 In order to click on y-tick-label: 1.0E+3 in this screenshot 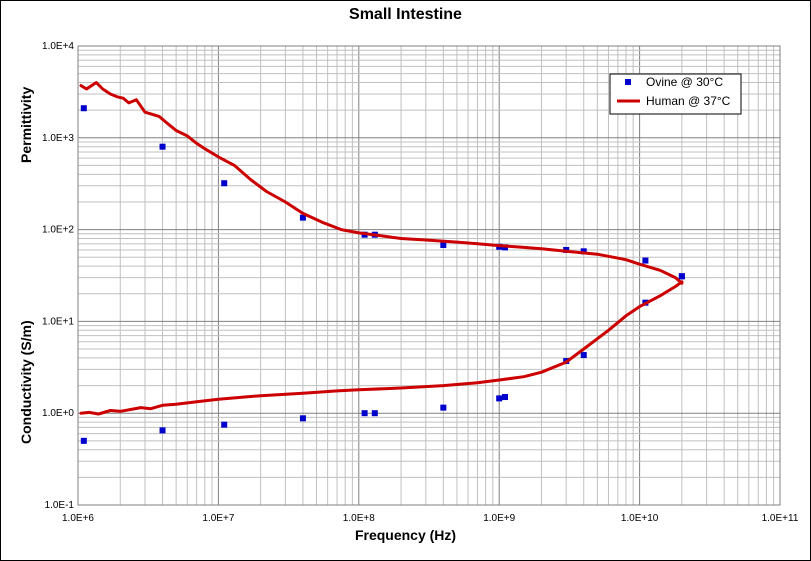, I will do `click(58, 138)`.